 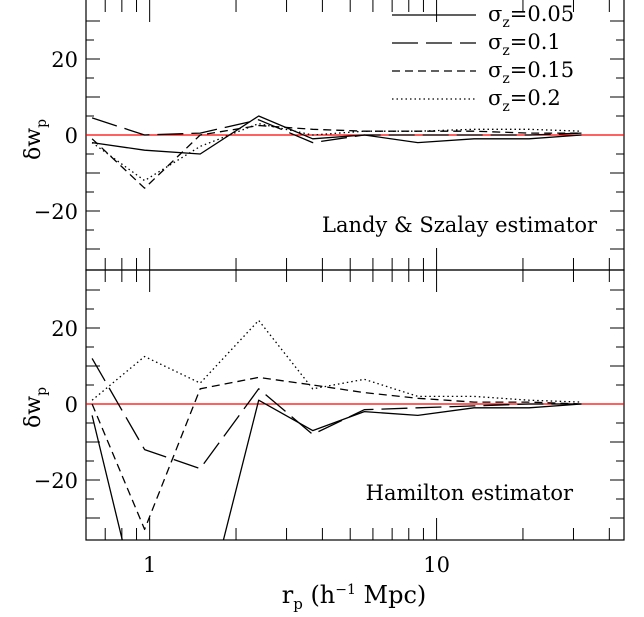 I want to click on top-ylabel: δwp, so click(x=35, y=139).